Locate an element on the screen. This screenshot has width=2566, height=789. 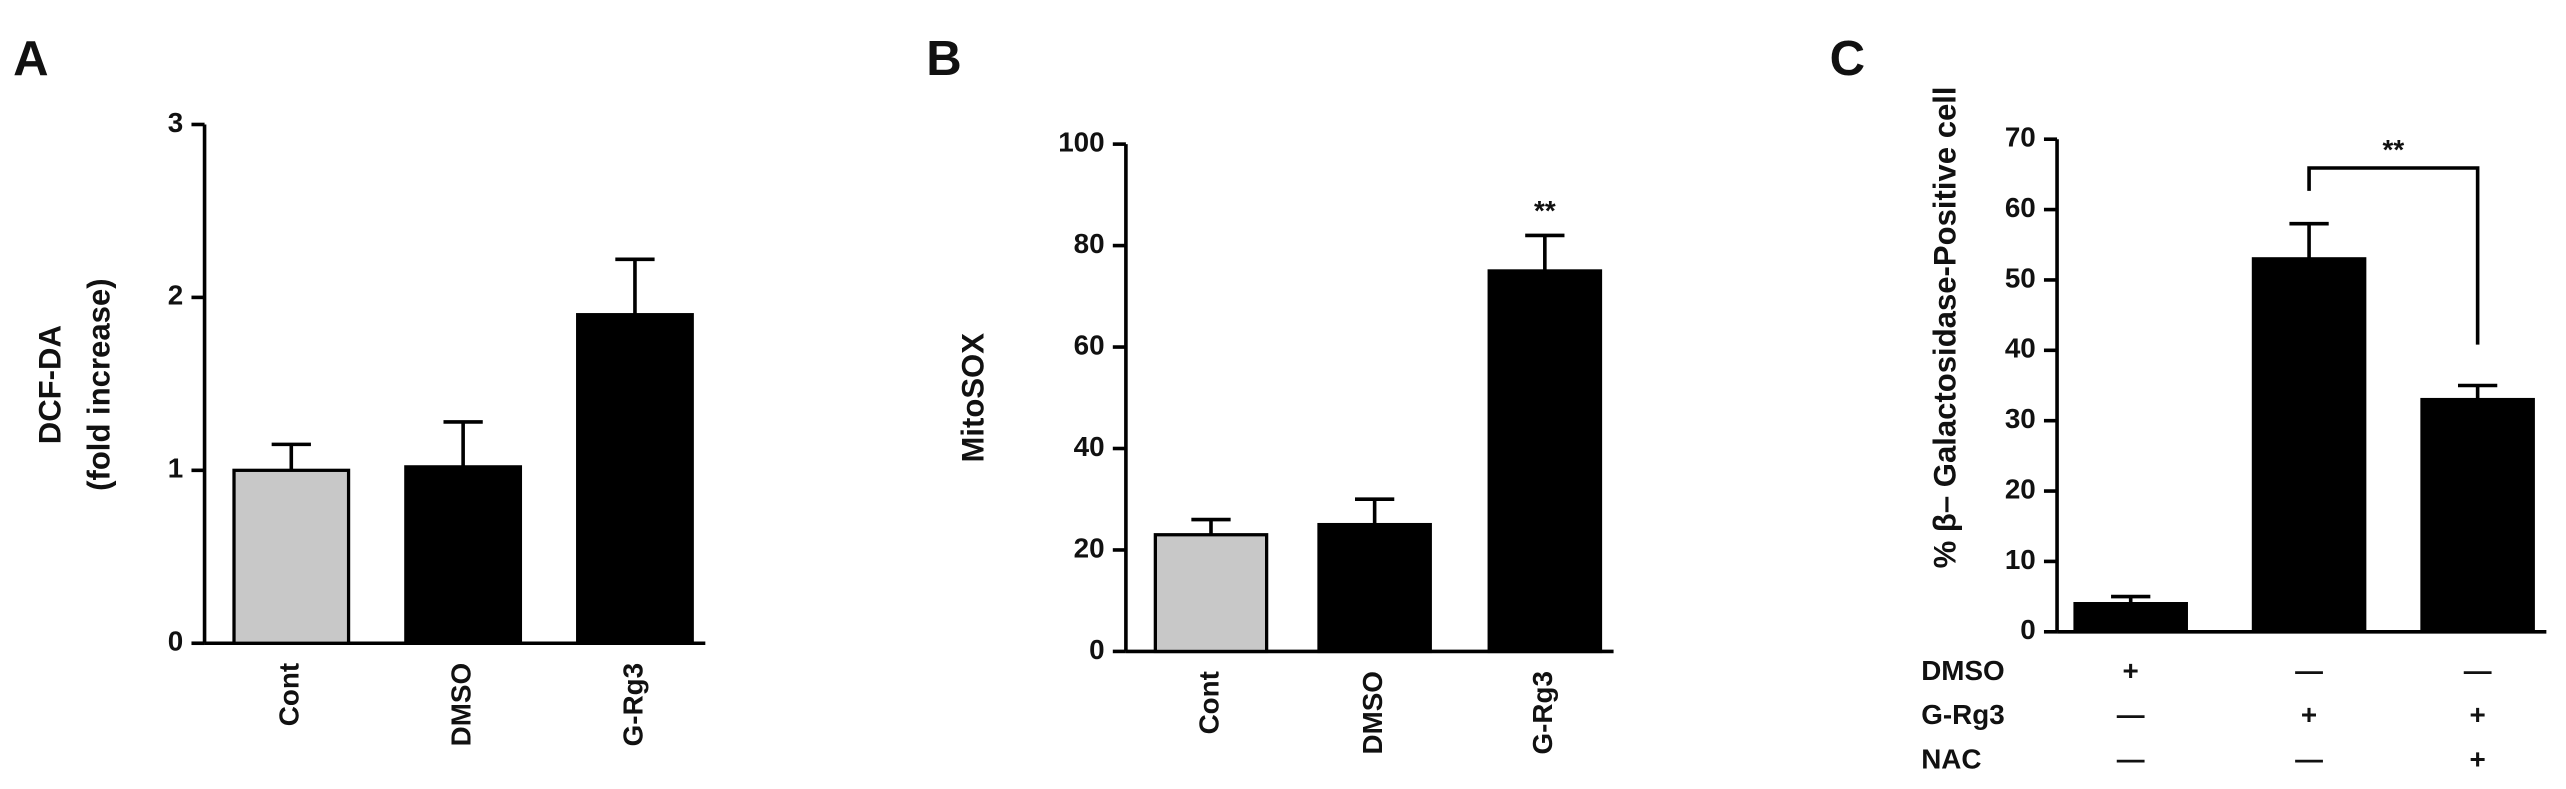
y-tick-label: 10 is located at coordinates (2020, 559).